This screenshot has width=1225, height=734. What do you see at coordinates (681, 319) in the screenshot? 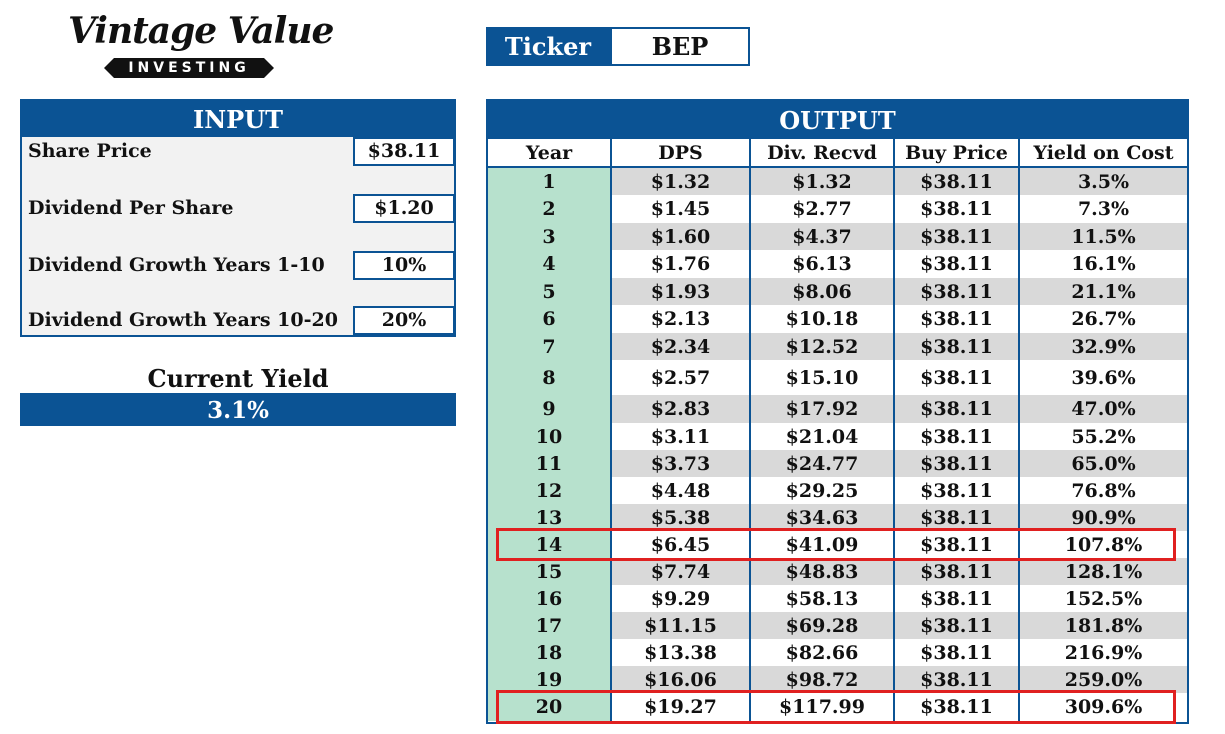
I see `dps-cell: $2.13` at bounding box center [681, 319].